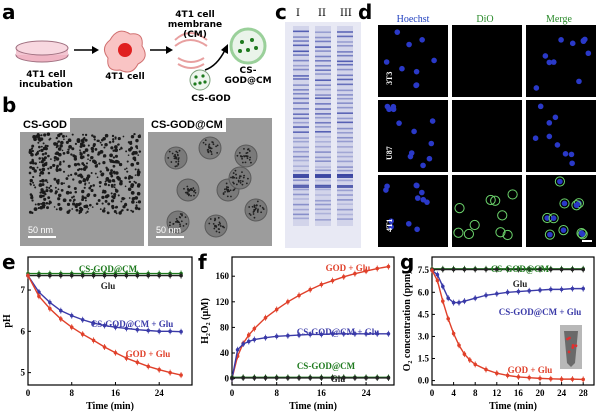  What do you see at coordinates (541, 393) in the screenshot?
I see `x-tick-label: 20` at bounding box center [541, 393].